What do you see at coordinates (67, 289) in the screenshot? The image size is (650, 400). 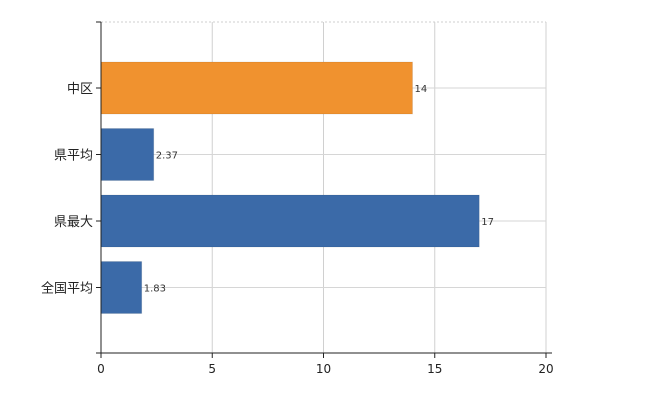 I see `category-label: 全国平均` at bounding box center [67, 289].